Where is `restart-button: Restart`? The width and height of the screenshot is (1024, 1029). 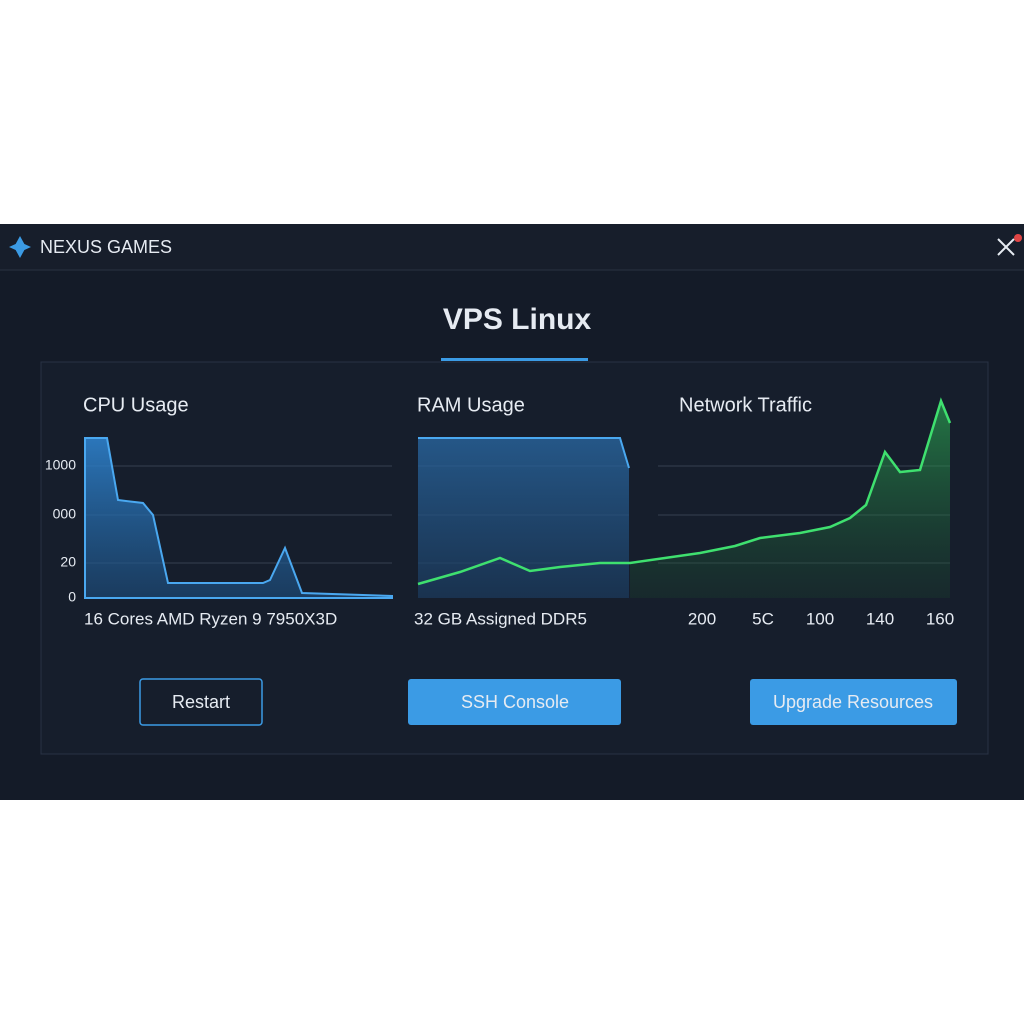
restart-button: Restart is located at coordinates (201, 702).